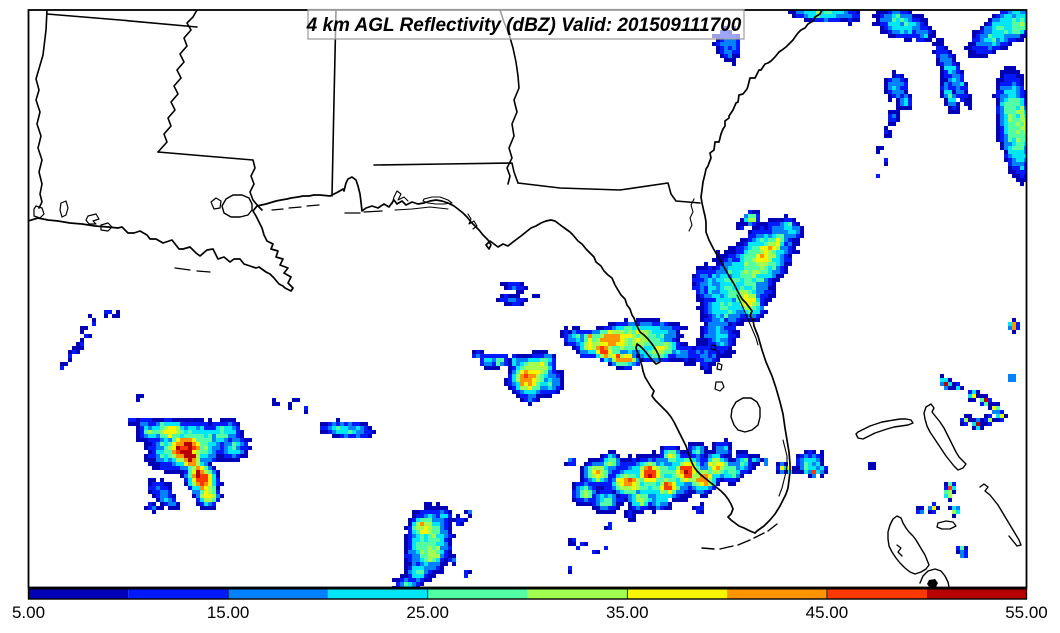 The height and width of the screenshot is (633, 1060). Describe the element at coordinates (28, 612) in the screenshot. I see `svg-text: 5.00` at that location.